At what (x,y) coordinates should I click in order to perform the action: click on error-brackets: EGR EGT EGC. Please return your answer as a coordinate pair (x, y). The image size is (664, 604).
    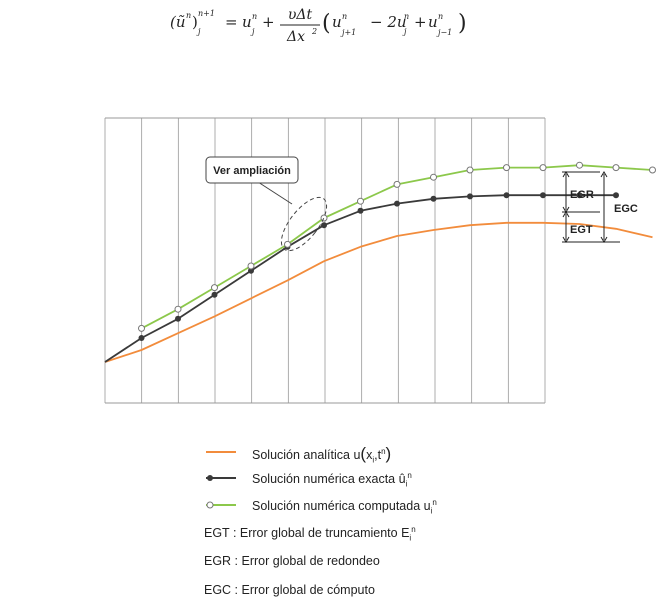
    Looking at the image, I should click on (600, 207).